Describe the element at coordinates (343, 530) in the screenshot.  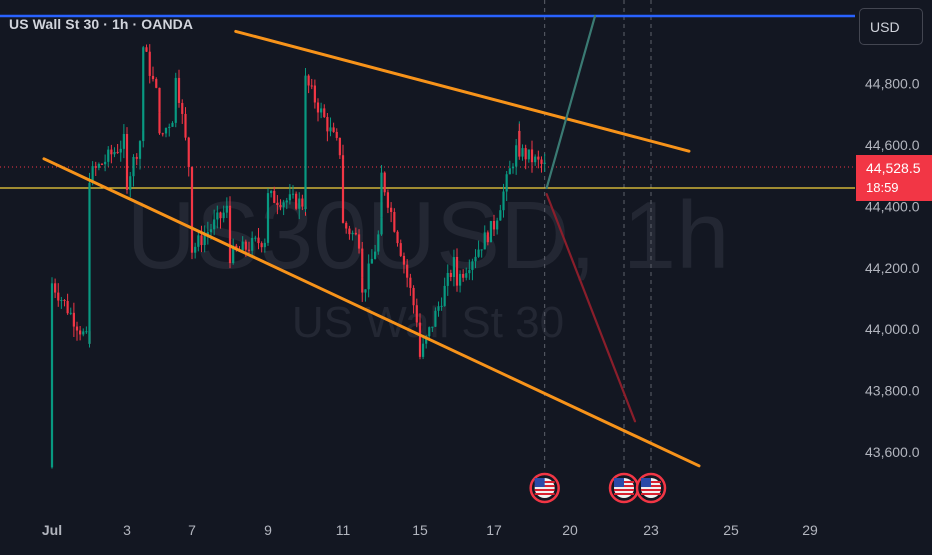
I see `time-tick-label: 11` at that location.